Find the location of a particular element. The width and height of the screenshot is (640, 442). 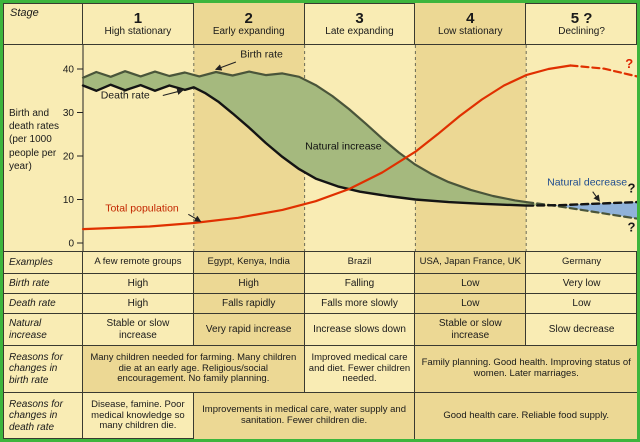

stage-1-name: High stationary is located at coordinates (138, 31).